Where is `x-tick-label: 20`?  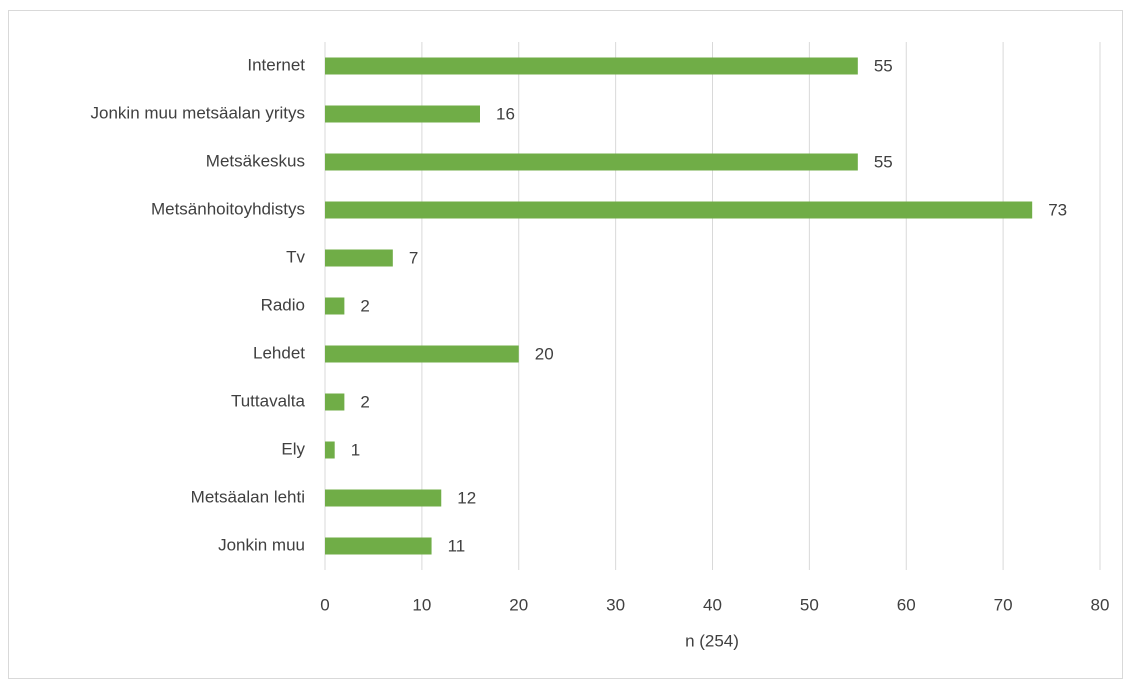
x-tick-label: 20 is located at coordinates (518, 604).